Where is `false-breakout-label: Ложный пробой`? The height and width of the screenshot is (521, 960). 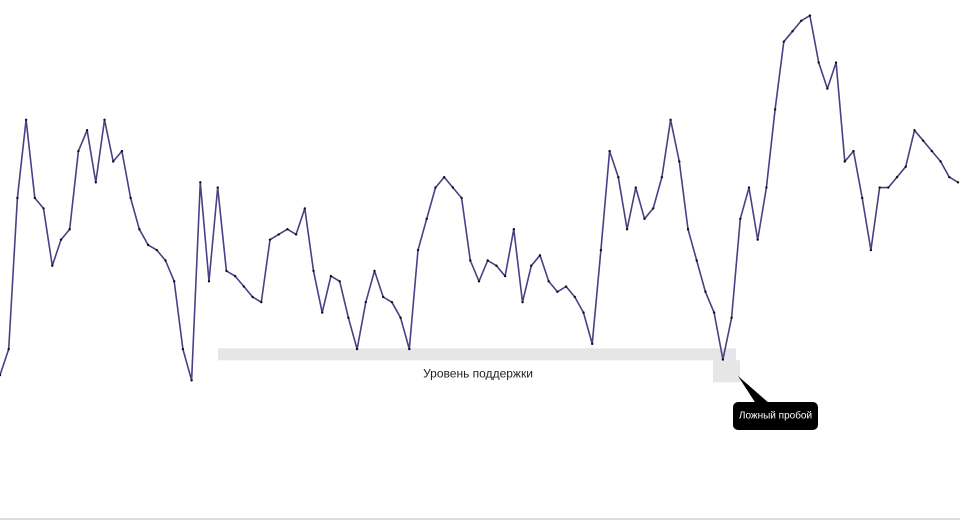
false-breakout-label: Ложный пробой is located at coordinates (775, 416).